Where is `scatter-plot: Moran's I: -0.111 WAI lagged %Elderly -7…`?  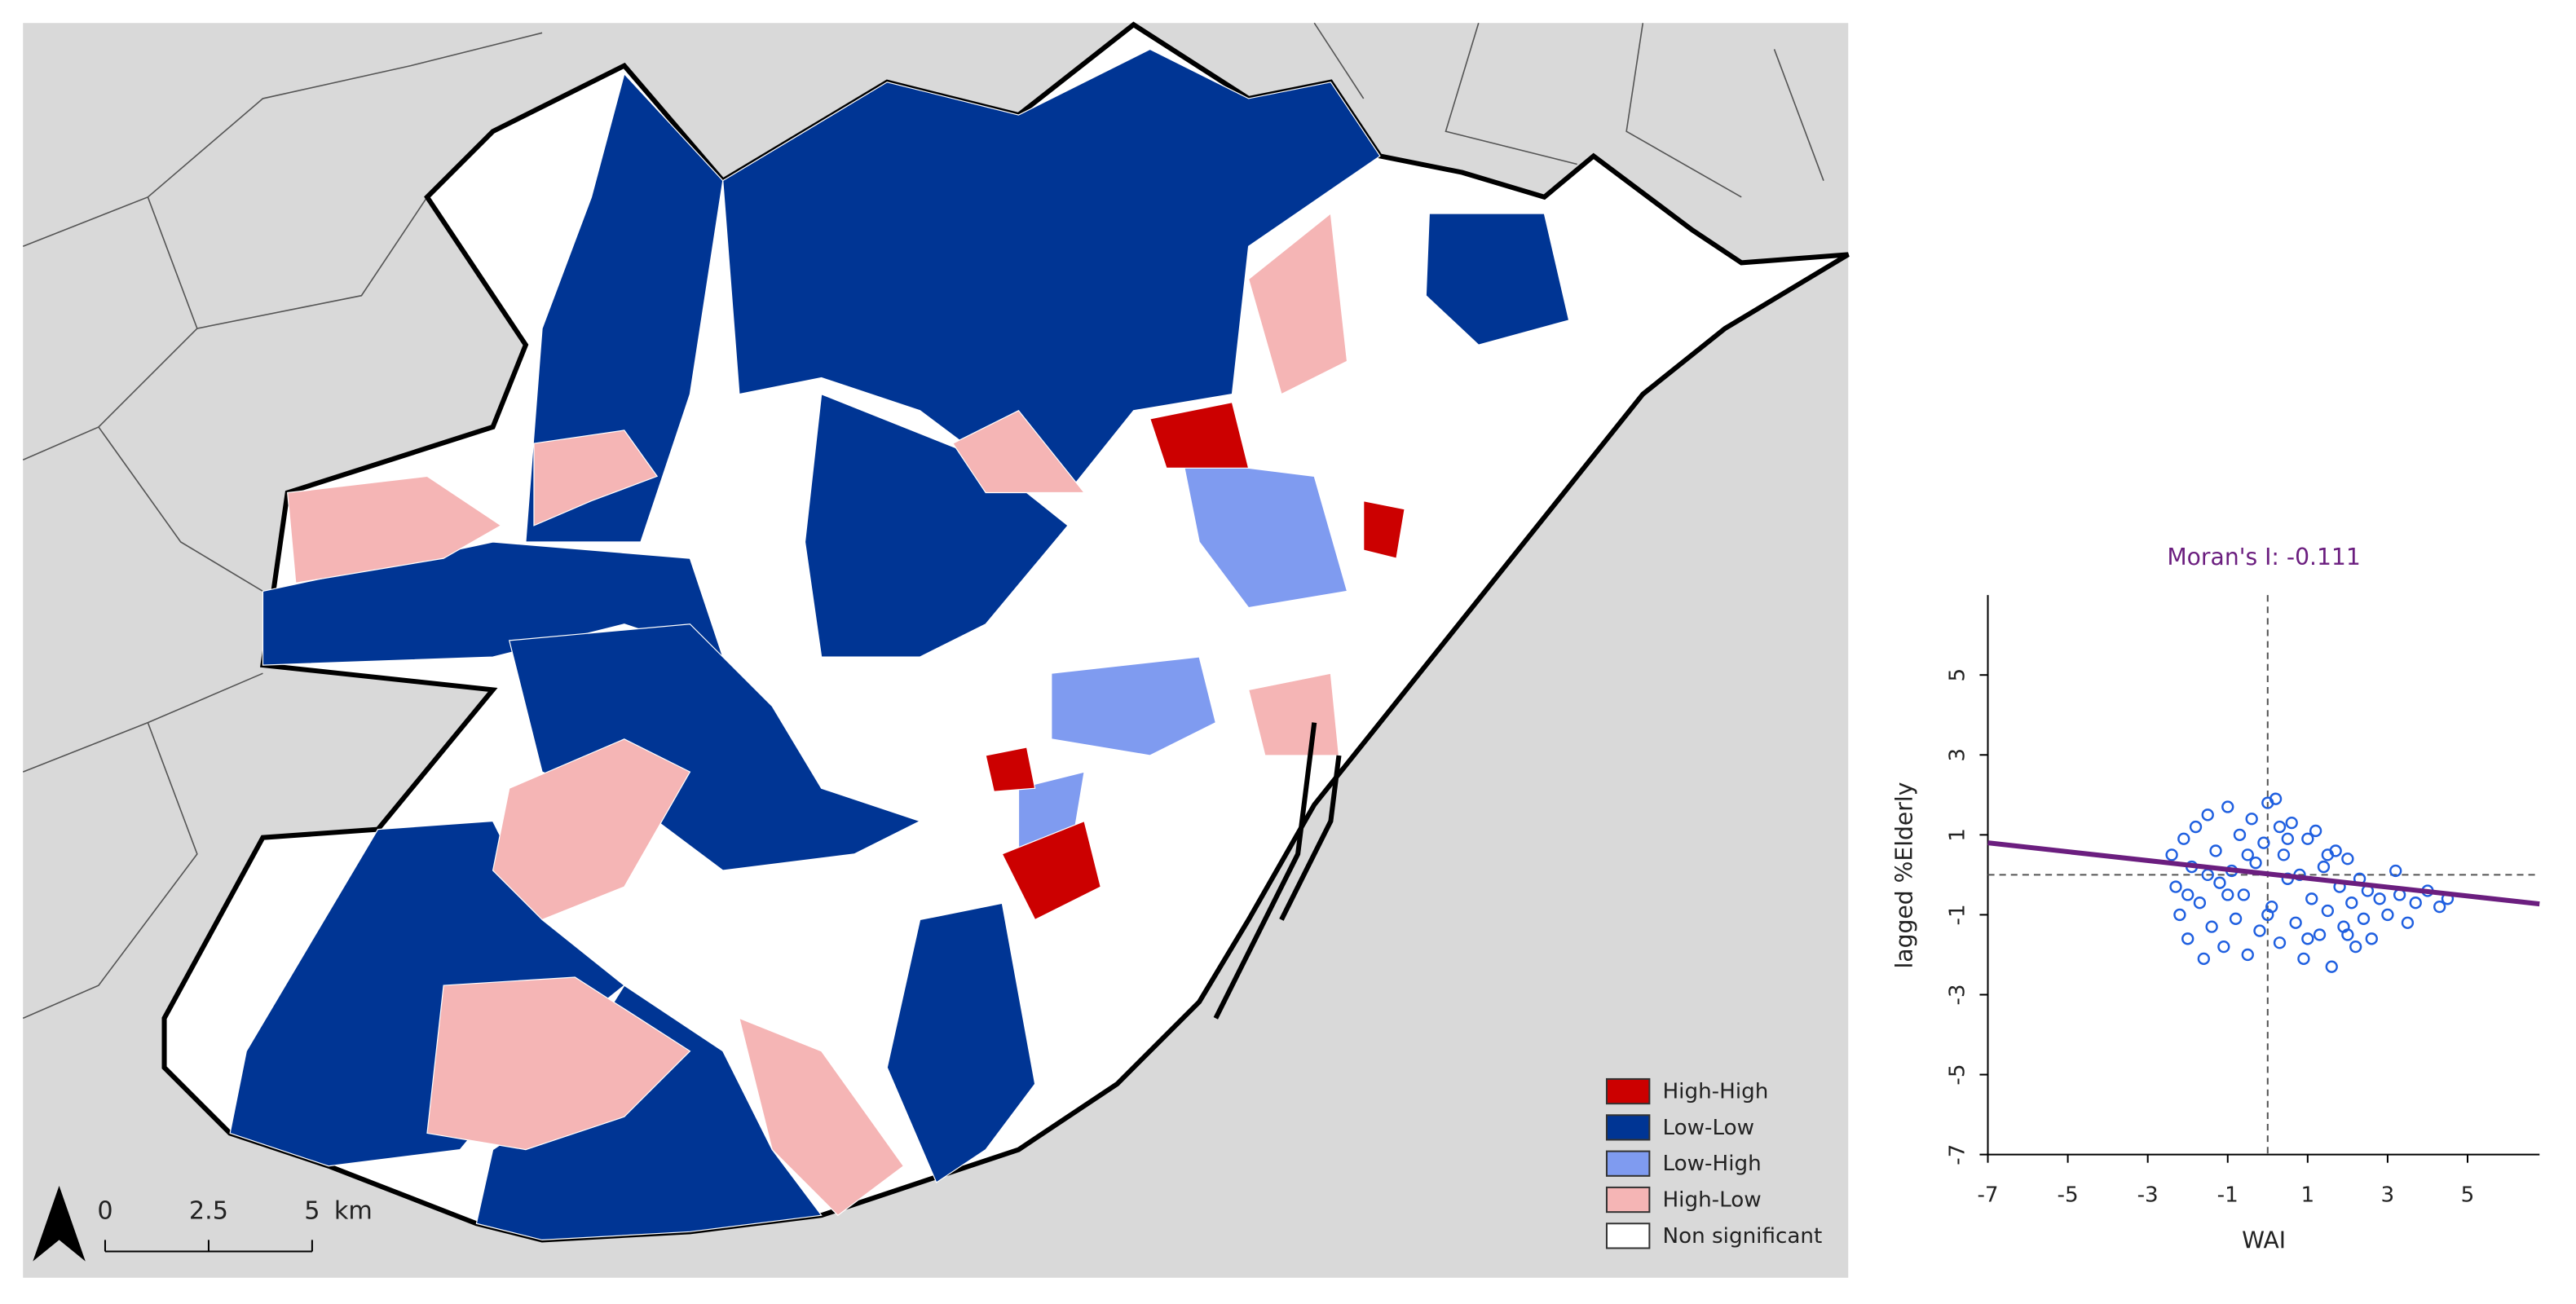
scatter-plot: Moran's I: -0.111 WAI lagged %Elderly -7… is located at coordinates (2215, 898).